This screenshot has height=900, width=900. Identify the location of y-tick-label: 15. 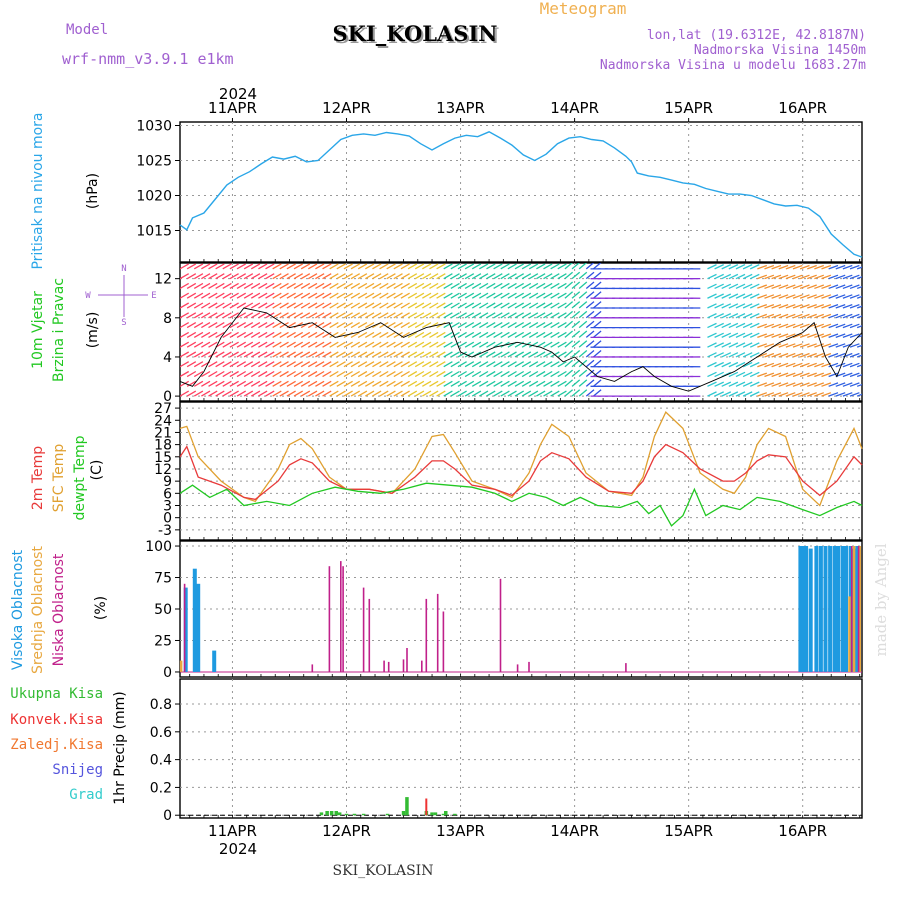
(163, 458).